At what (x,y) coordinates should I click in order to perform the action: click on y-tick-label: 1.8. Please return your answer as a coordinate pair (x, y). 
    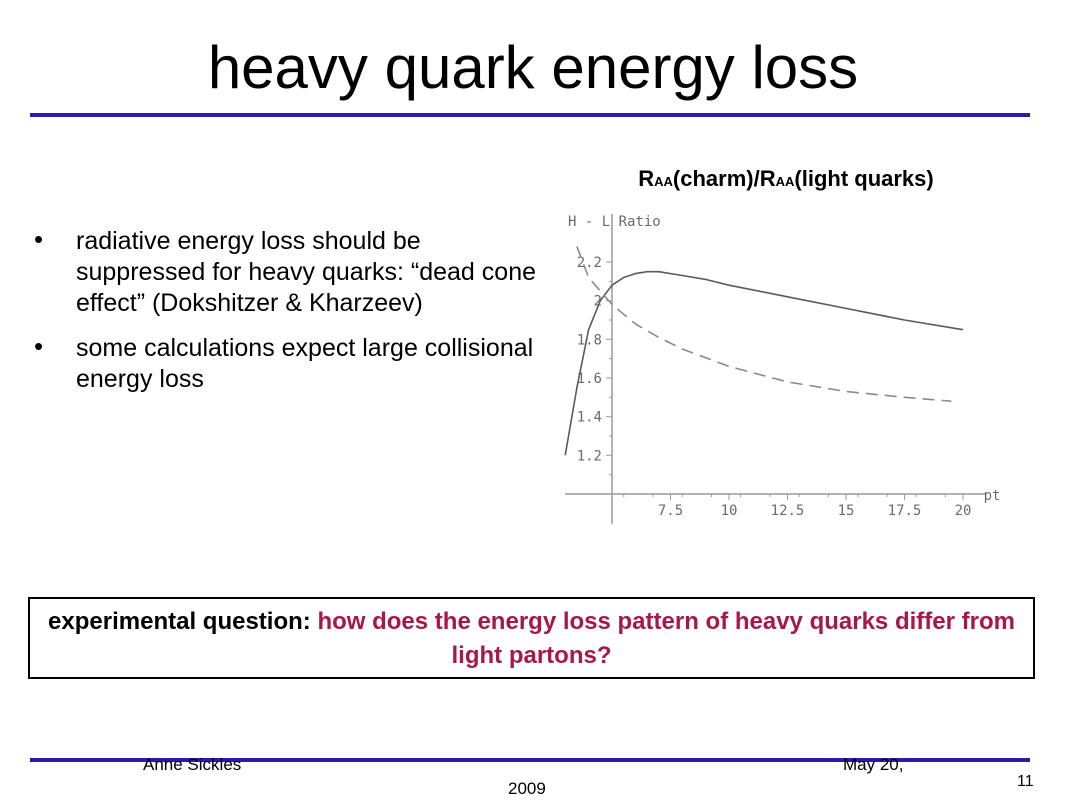
    Looking at the image, I should click on (589, 340).